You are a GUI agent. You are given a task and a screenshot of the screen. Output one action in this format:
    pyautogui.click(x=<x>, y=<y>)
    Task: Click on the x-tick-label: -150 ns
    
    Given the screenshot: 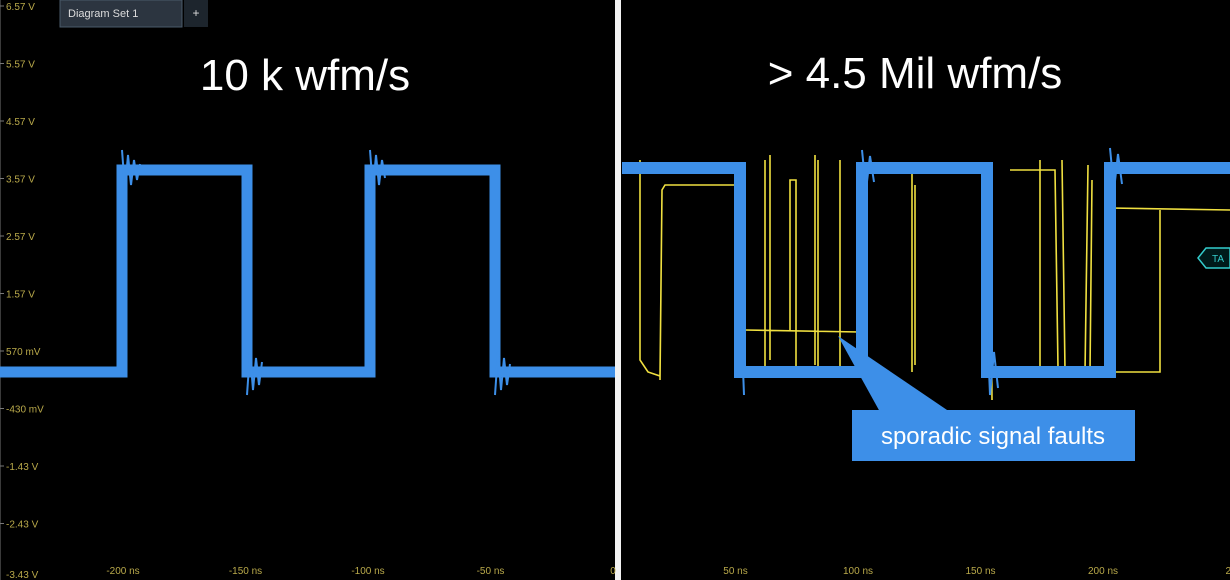 What is the action you would take?
    pyautogui.click(x=245, y=571)
    